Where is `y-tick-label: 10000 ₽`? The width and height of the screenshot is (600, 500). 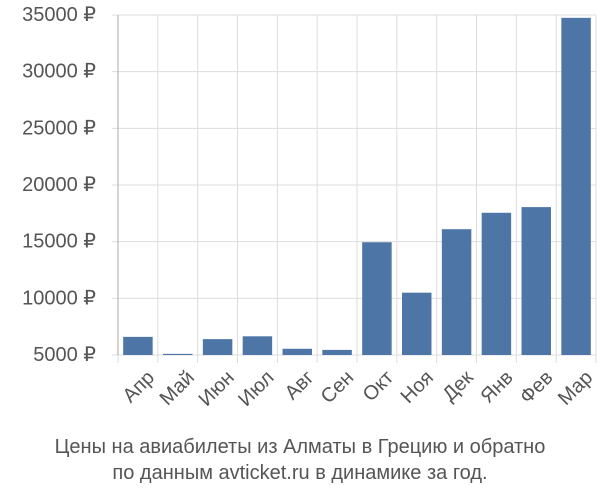
y-tick-label: 10000 ₽ is located at coordinates (59, 298).